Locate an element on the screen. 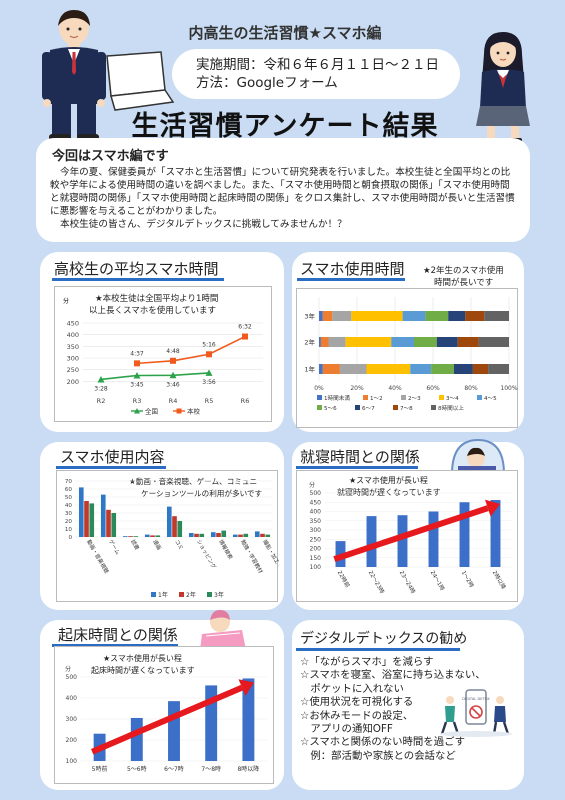 The image size is (565, 800). page-title: 生活習慣アンケート結果 is located at coordinates (285, 126).